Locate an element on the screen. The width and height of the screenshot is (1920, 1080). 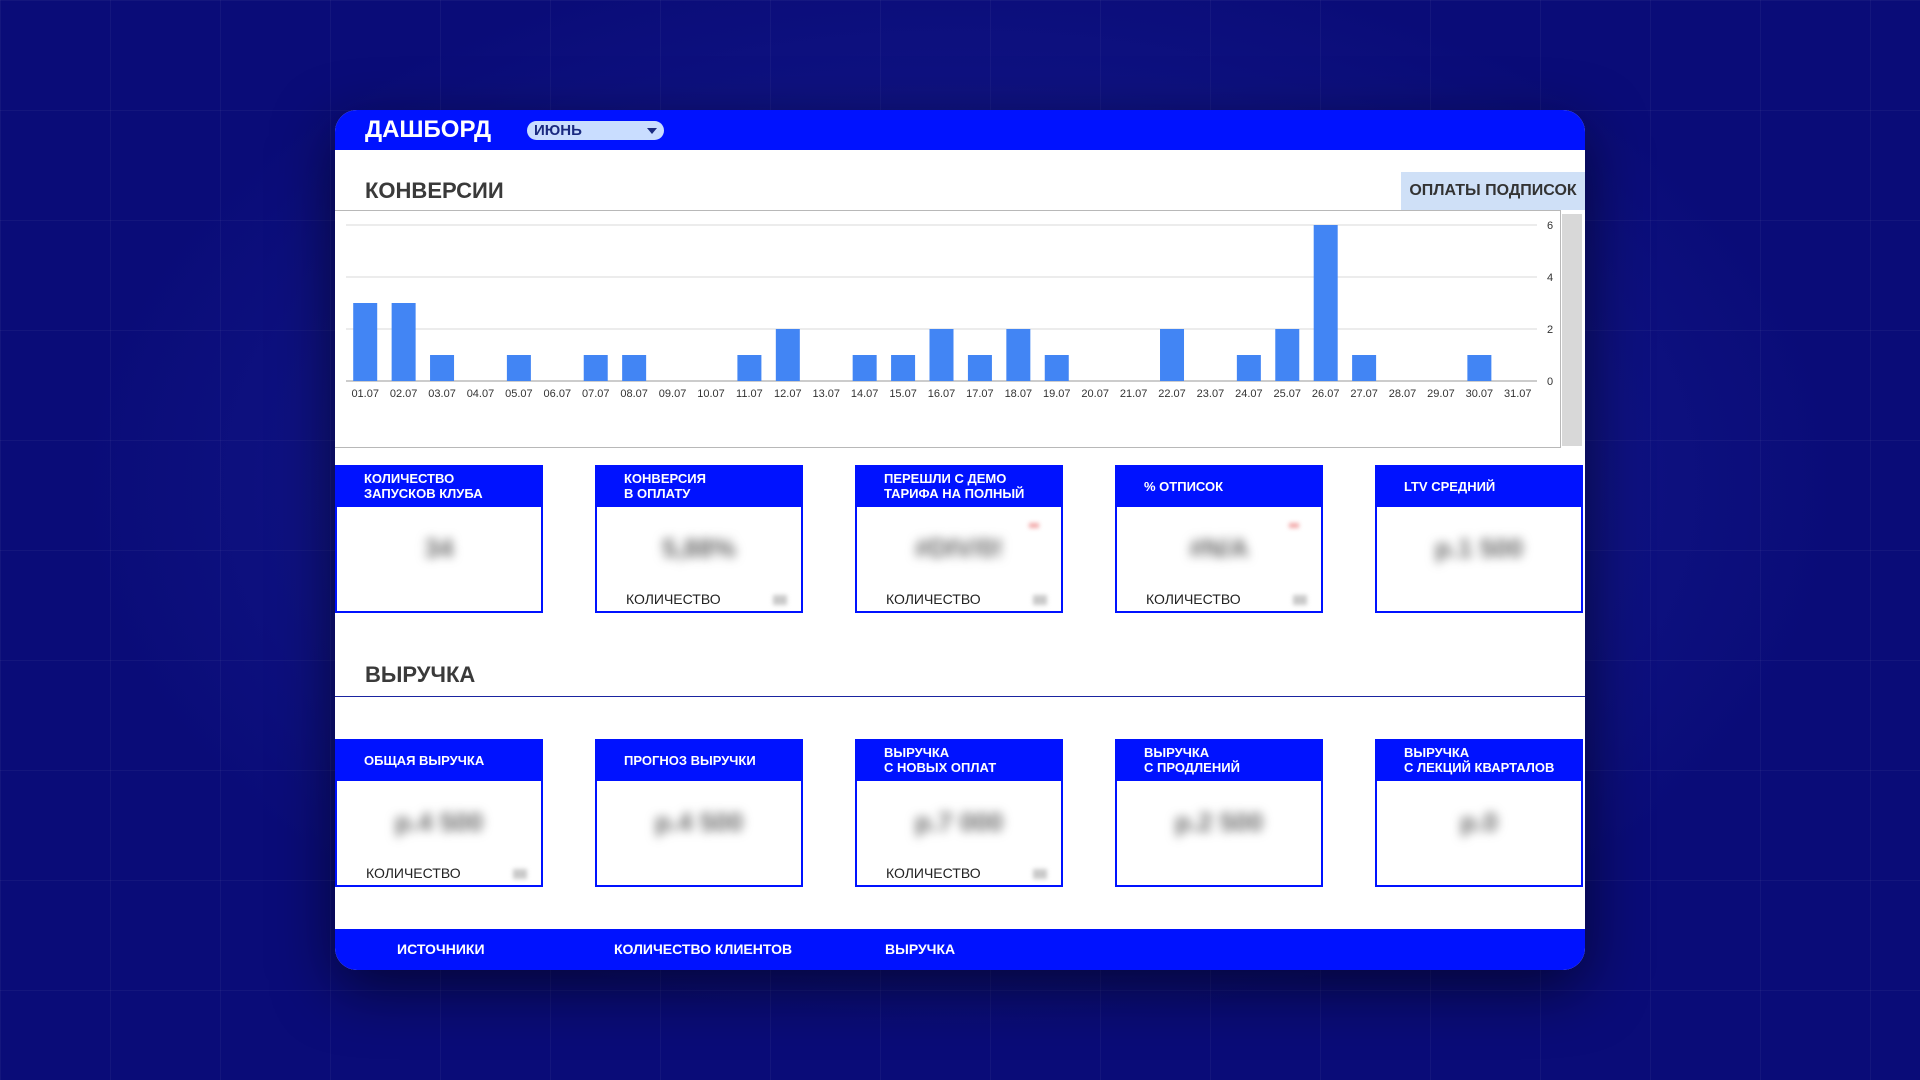
dashboard-title: ДАШБОРД is located at coordinates (428, 129).